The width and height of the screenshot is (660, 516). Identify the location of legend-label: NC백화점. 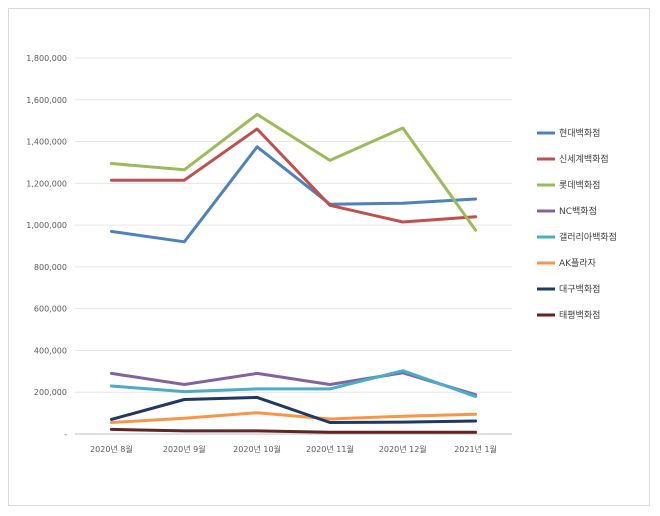
(578, 211).